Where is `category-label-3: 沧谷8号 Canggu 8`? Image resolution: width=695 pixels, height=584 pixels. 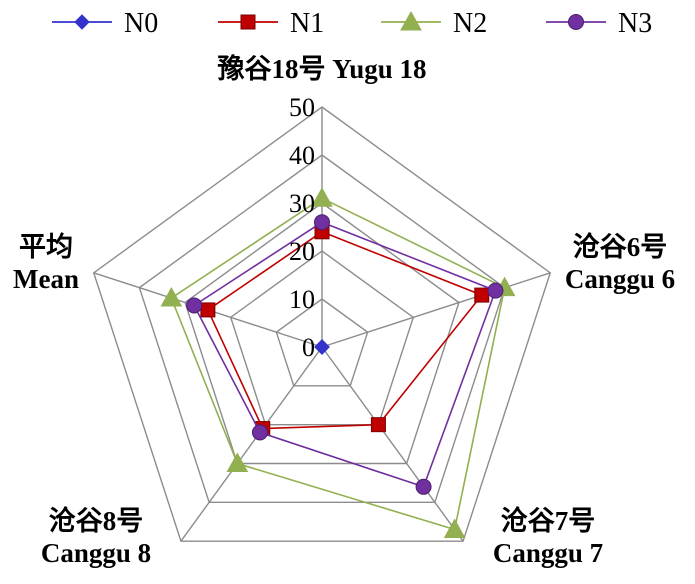
category-label-3: 沧谷8号 Canggu 8 is located at coordinates (96, 536).